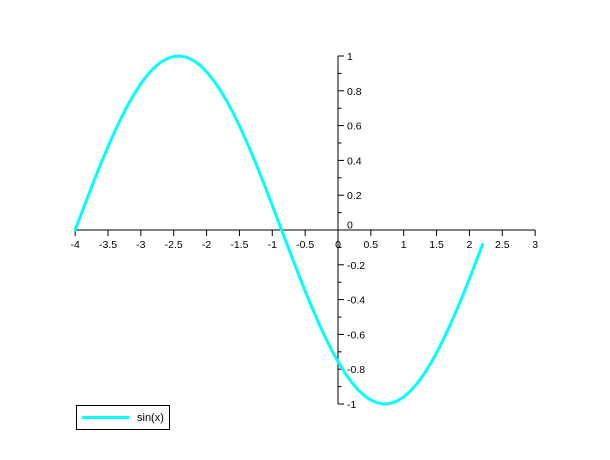 The width and height of the screenshot is (610, 460). What do you see at coordinates (356, 370) in the screenshot?
I see `y-axis-tick-label: -0.8` at bounding box center [356, 370].